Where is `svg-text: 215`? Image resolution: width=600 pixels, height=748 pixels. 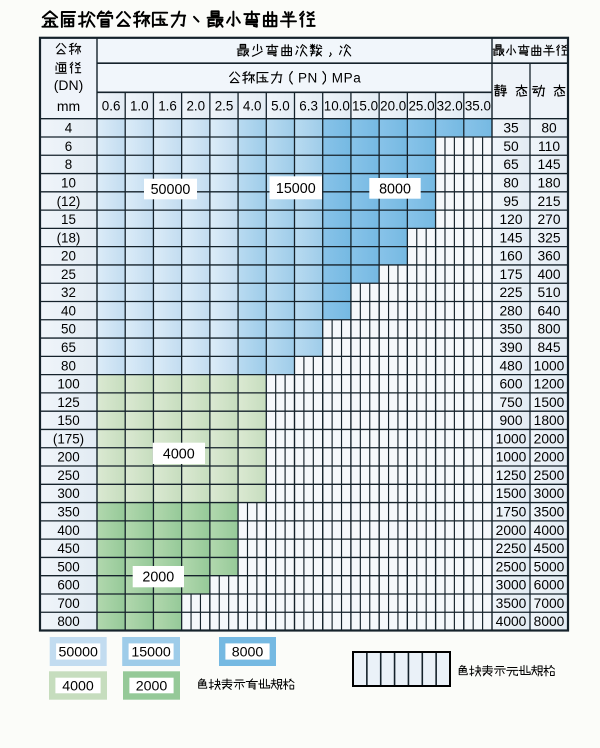 svg-text: 215 is located at coordinates (548, 201).